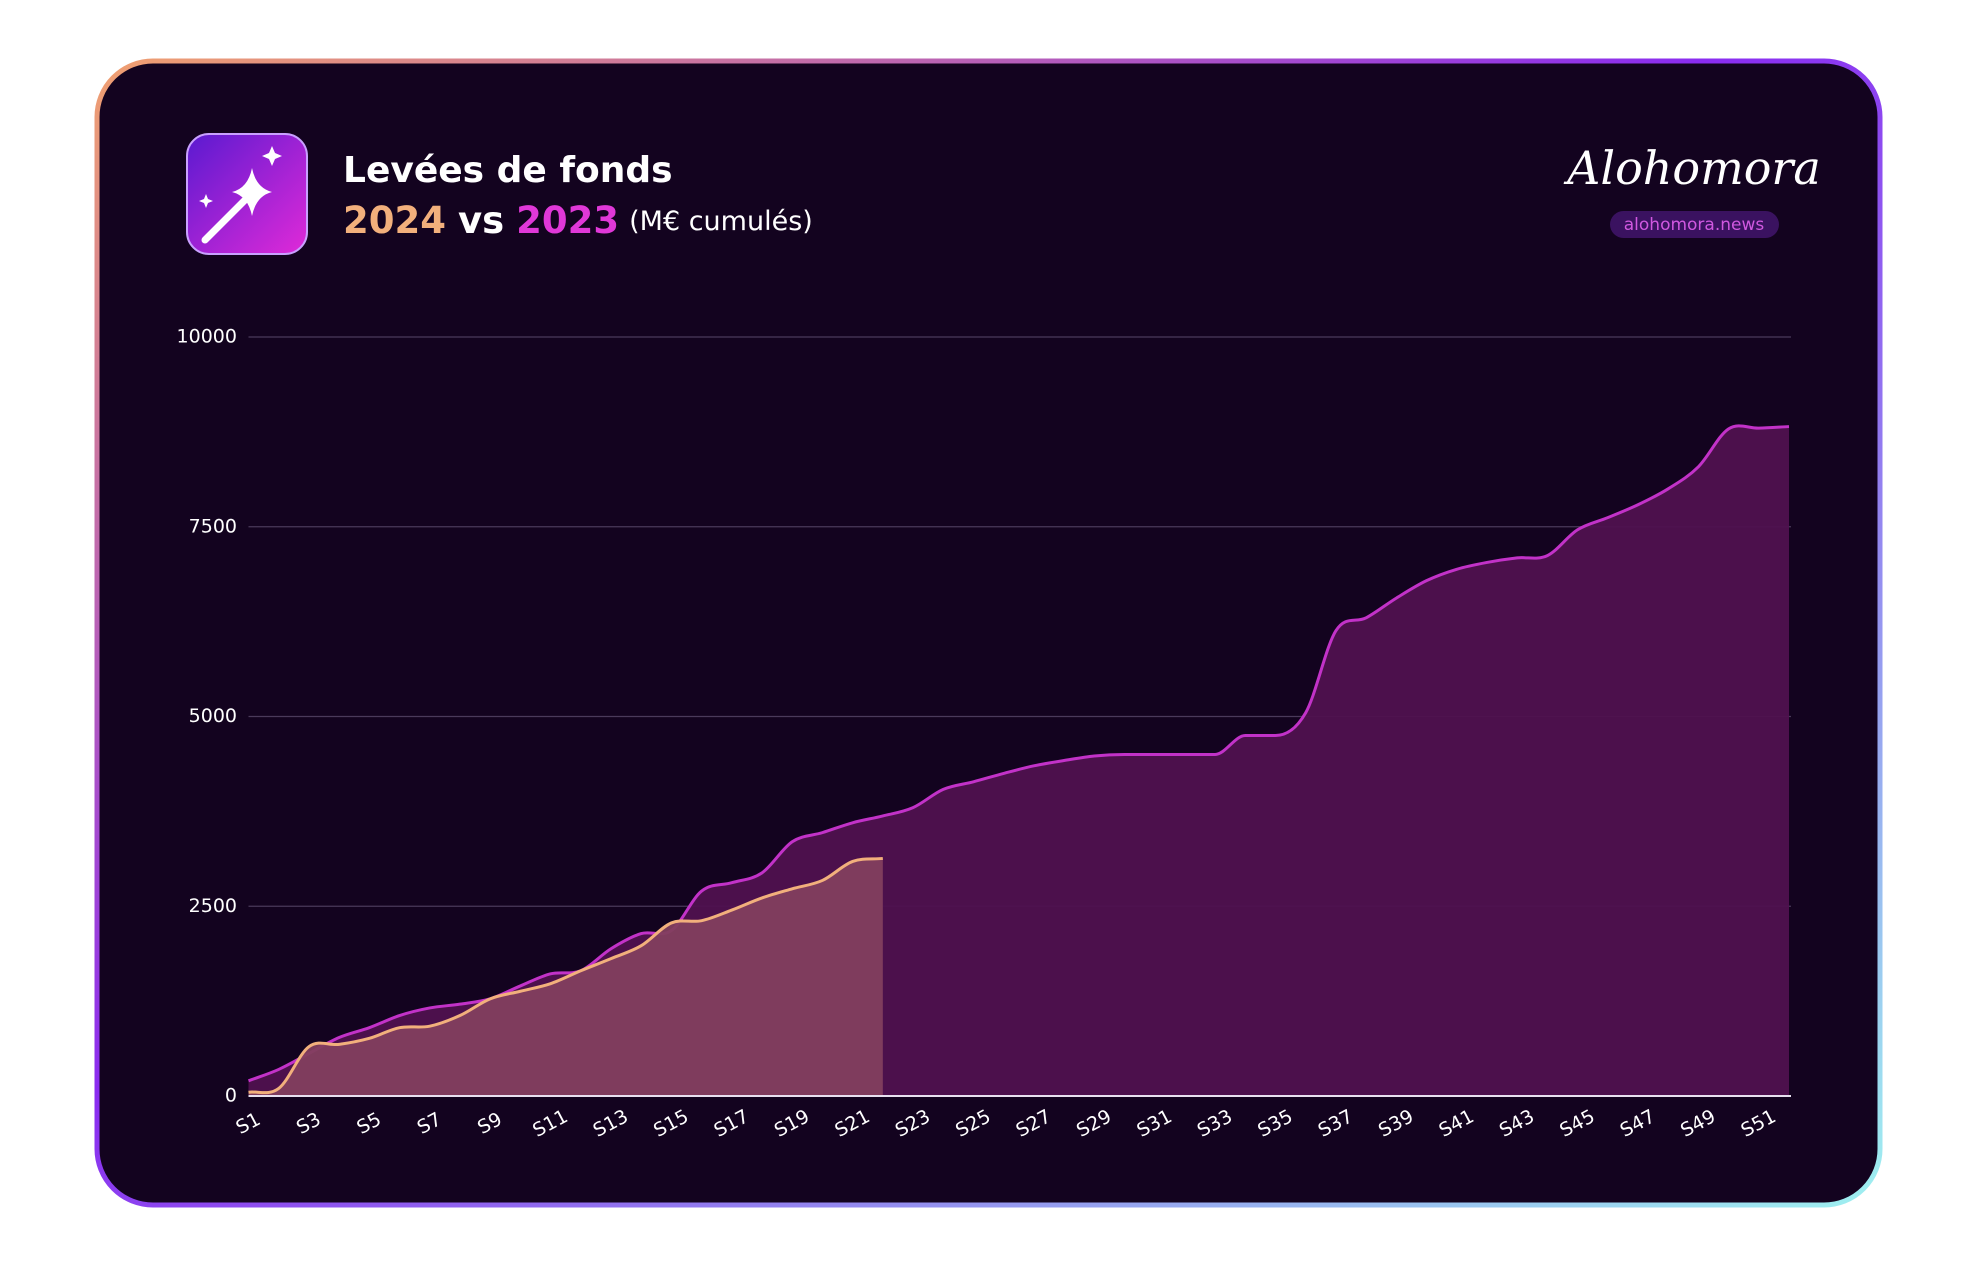 The width and height of the screenshot is (1968, 1263). Describe the element at coordinates (247, 194) in the screenshot. I see `app-icon` at that location.